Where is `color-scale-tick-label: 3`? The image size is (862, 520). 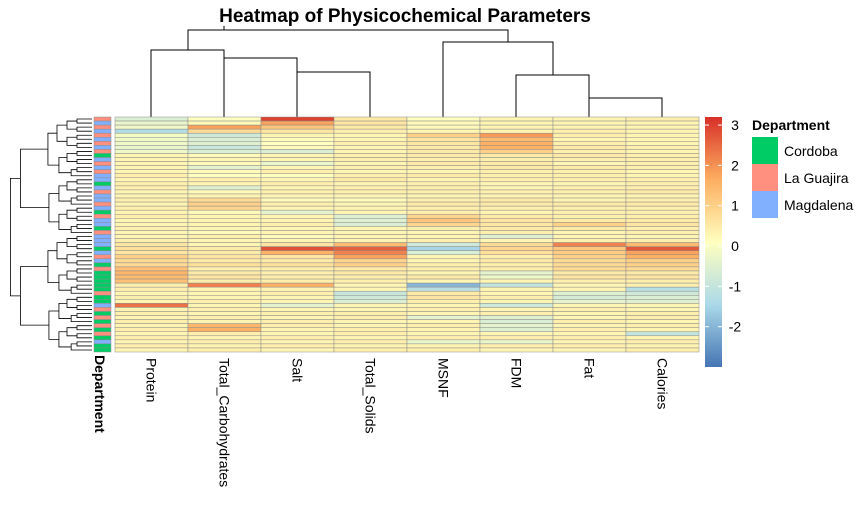 color-scale-tick-label: 3 is located at coordinates (735, 125).